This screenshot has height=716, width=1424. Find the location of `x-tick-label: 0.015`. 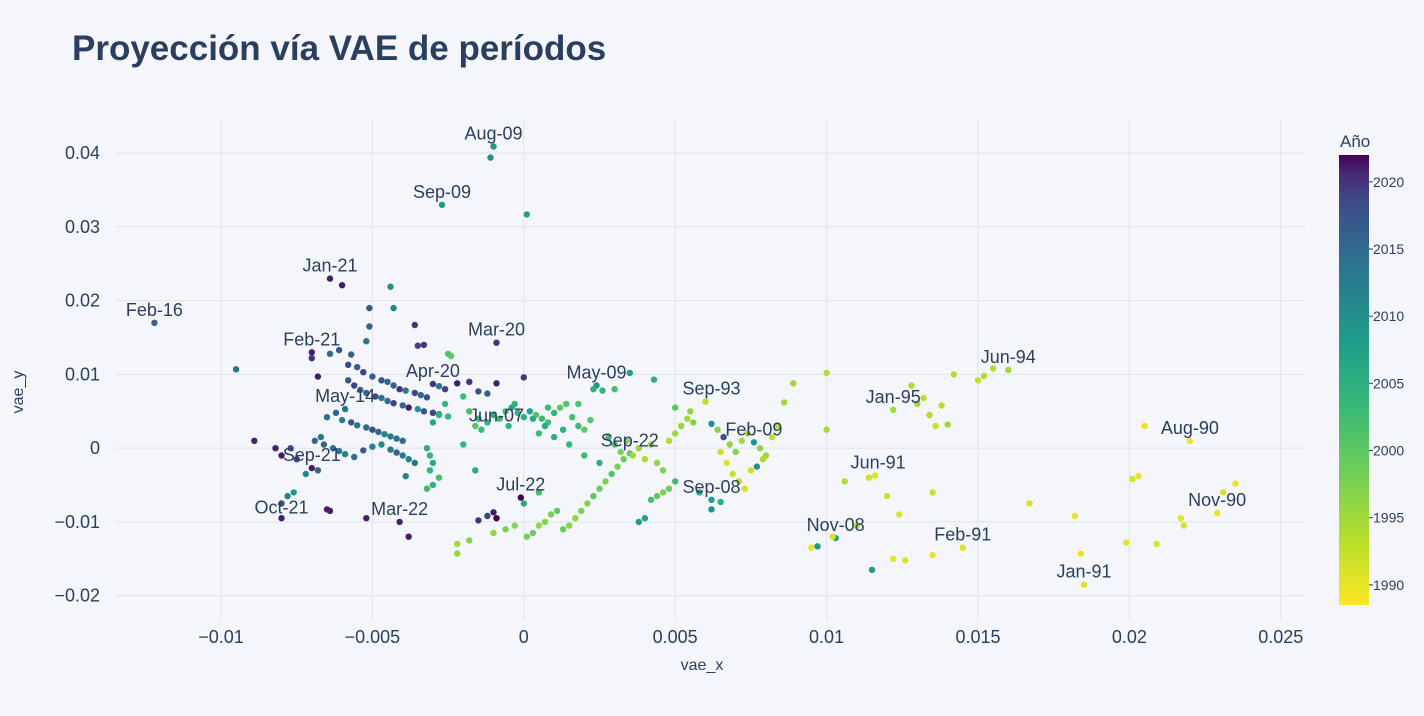

x-tick-label: 0.015 is located at coordinates (977, 637).